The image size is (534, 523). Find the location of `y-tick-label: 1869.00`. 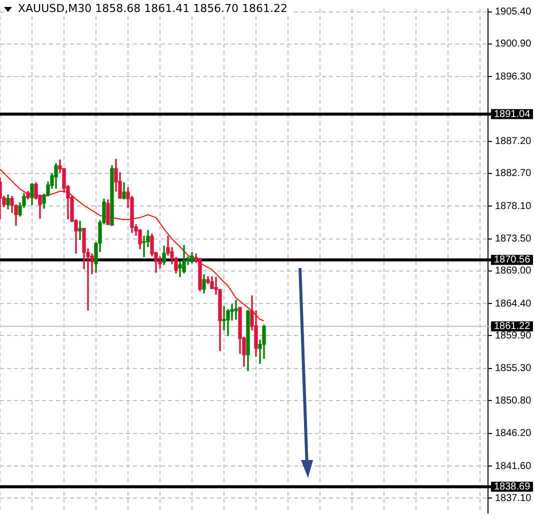

y-tick-label: 1869.00 is located at coordinates (513, 271).